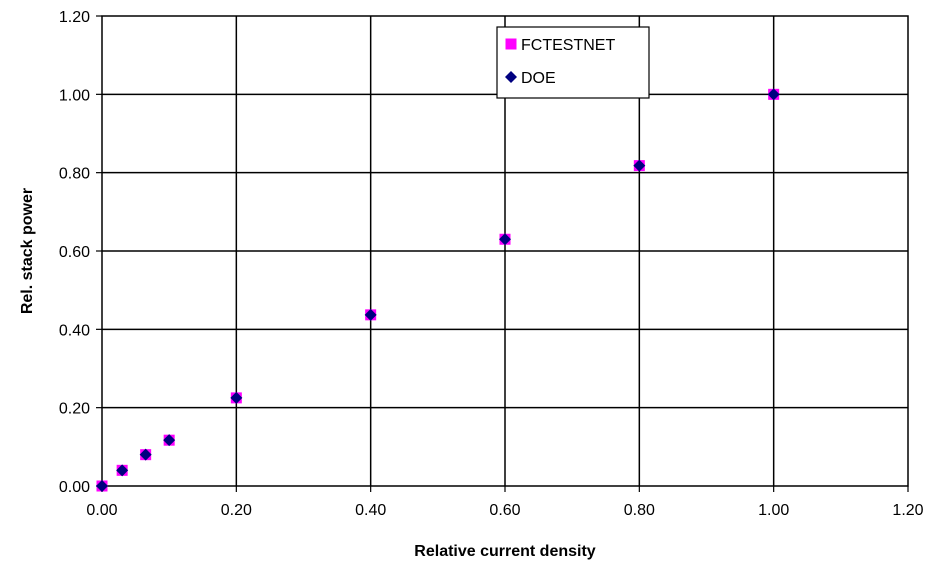  What do you see at coordinates (74, 174) in the screenshot?
I see `y-tick-label: 0.80` at bounding box center [74, 174].